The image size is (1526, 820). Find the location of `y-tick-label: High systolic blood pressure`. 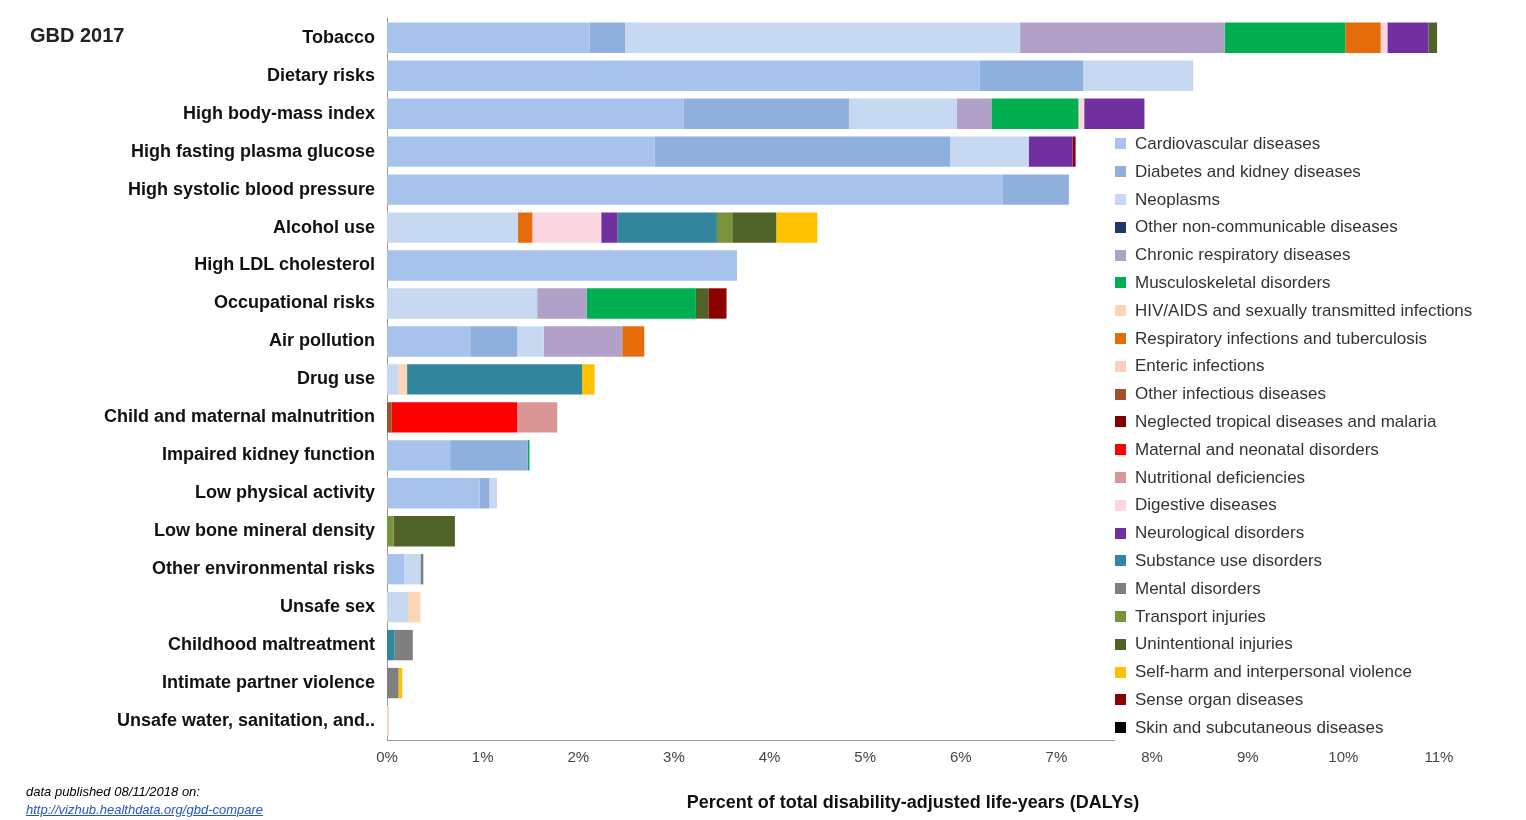

y-tick-label: High systolic blood pressure is located at coordinates (251, 188).